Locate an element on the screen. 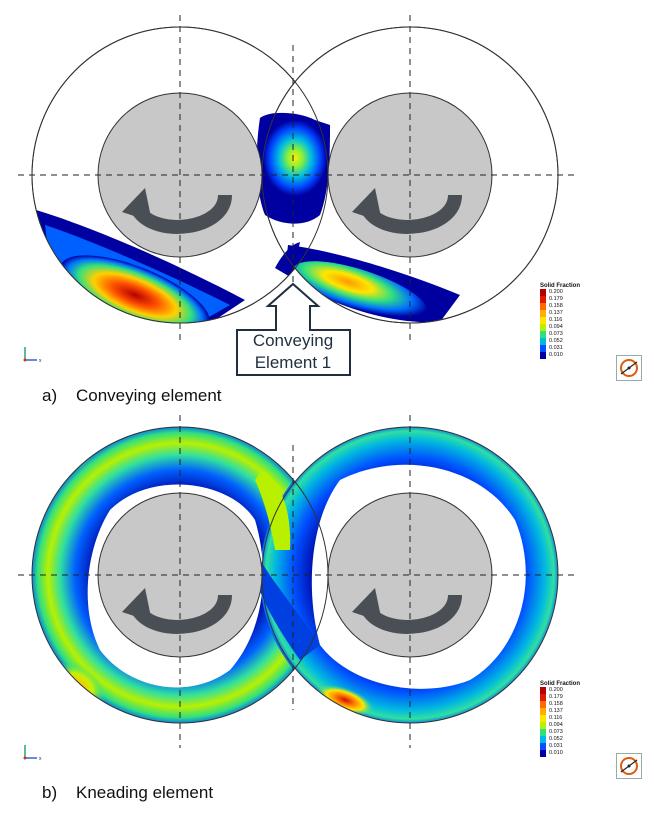 The height and width of the screenshot is (823, 654). caption-a: a) Conveying element is located at coordinates (132, 395).